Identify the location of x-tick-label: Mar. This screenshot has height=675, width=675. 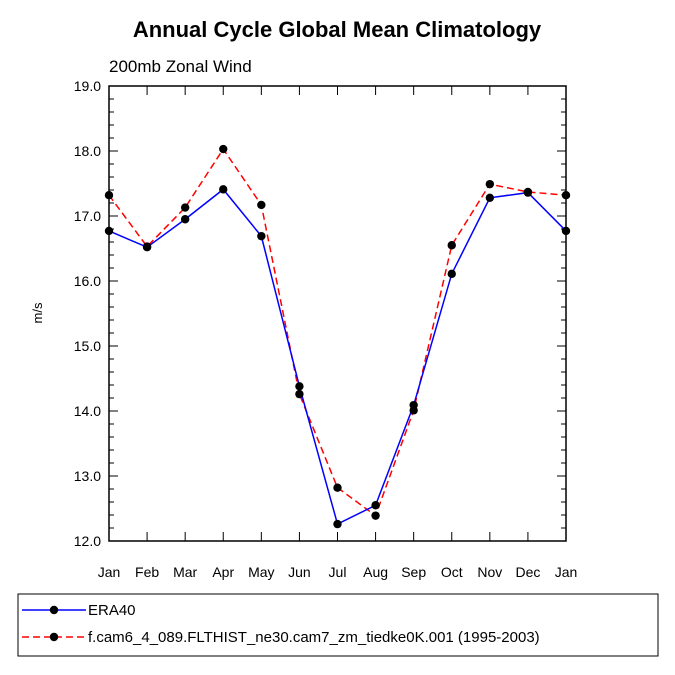
(185, 572).